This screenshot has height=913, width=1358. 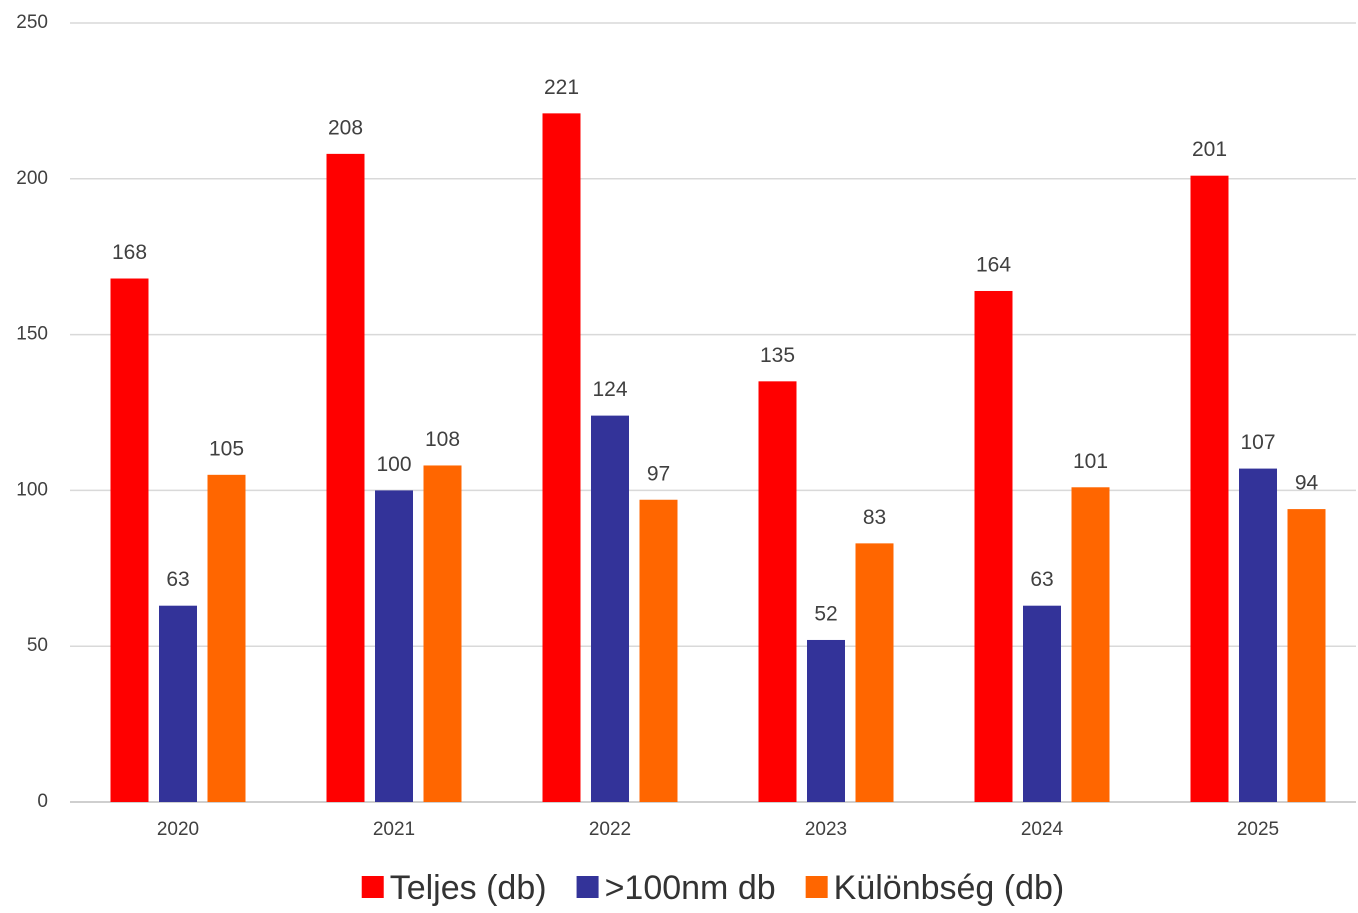 I want to click on y-tick-label: 200, so click(x=32, y=178).